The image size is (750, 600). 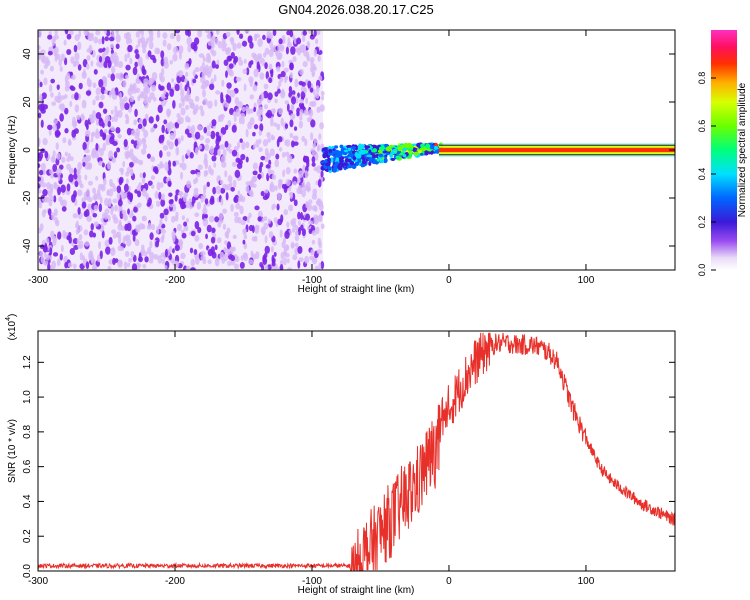 What do you see at coordinates (702, 222) in the screenshot?
I see `colorbar-tick-label: 0.2` at bounding box center [702, 222].